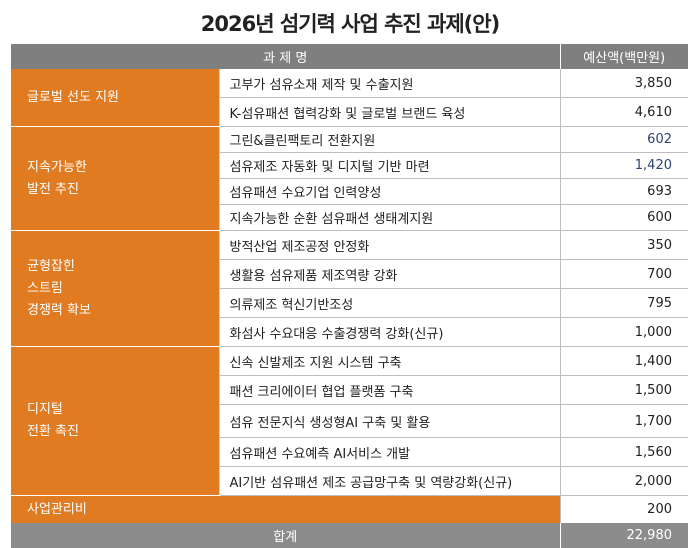  Describe the element at coordinates (285, 509) in the screenshot. I see `management-label: 사업관리비` at that location.